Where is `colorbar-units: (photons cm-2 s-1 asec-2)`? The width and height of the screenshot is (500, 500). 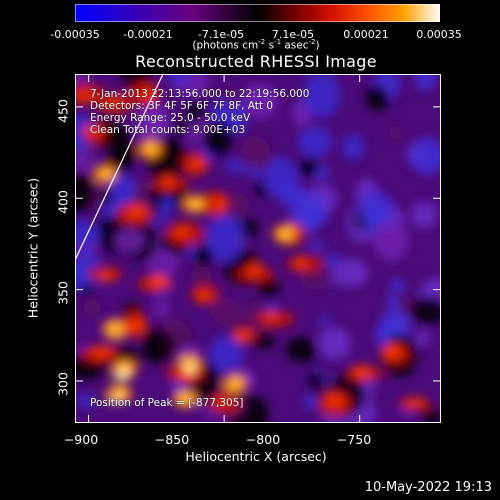
colorbar-units: (photons cm-2 s-1 asec-2) is located at coordinates (256, 45).